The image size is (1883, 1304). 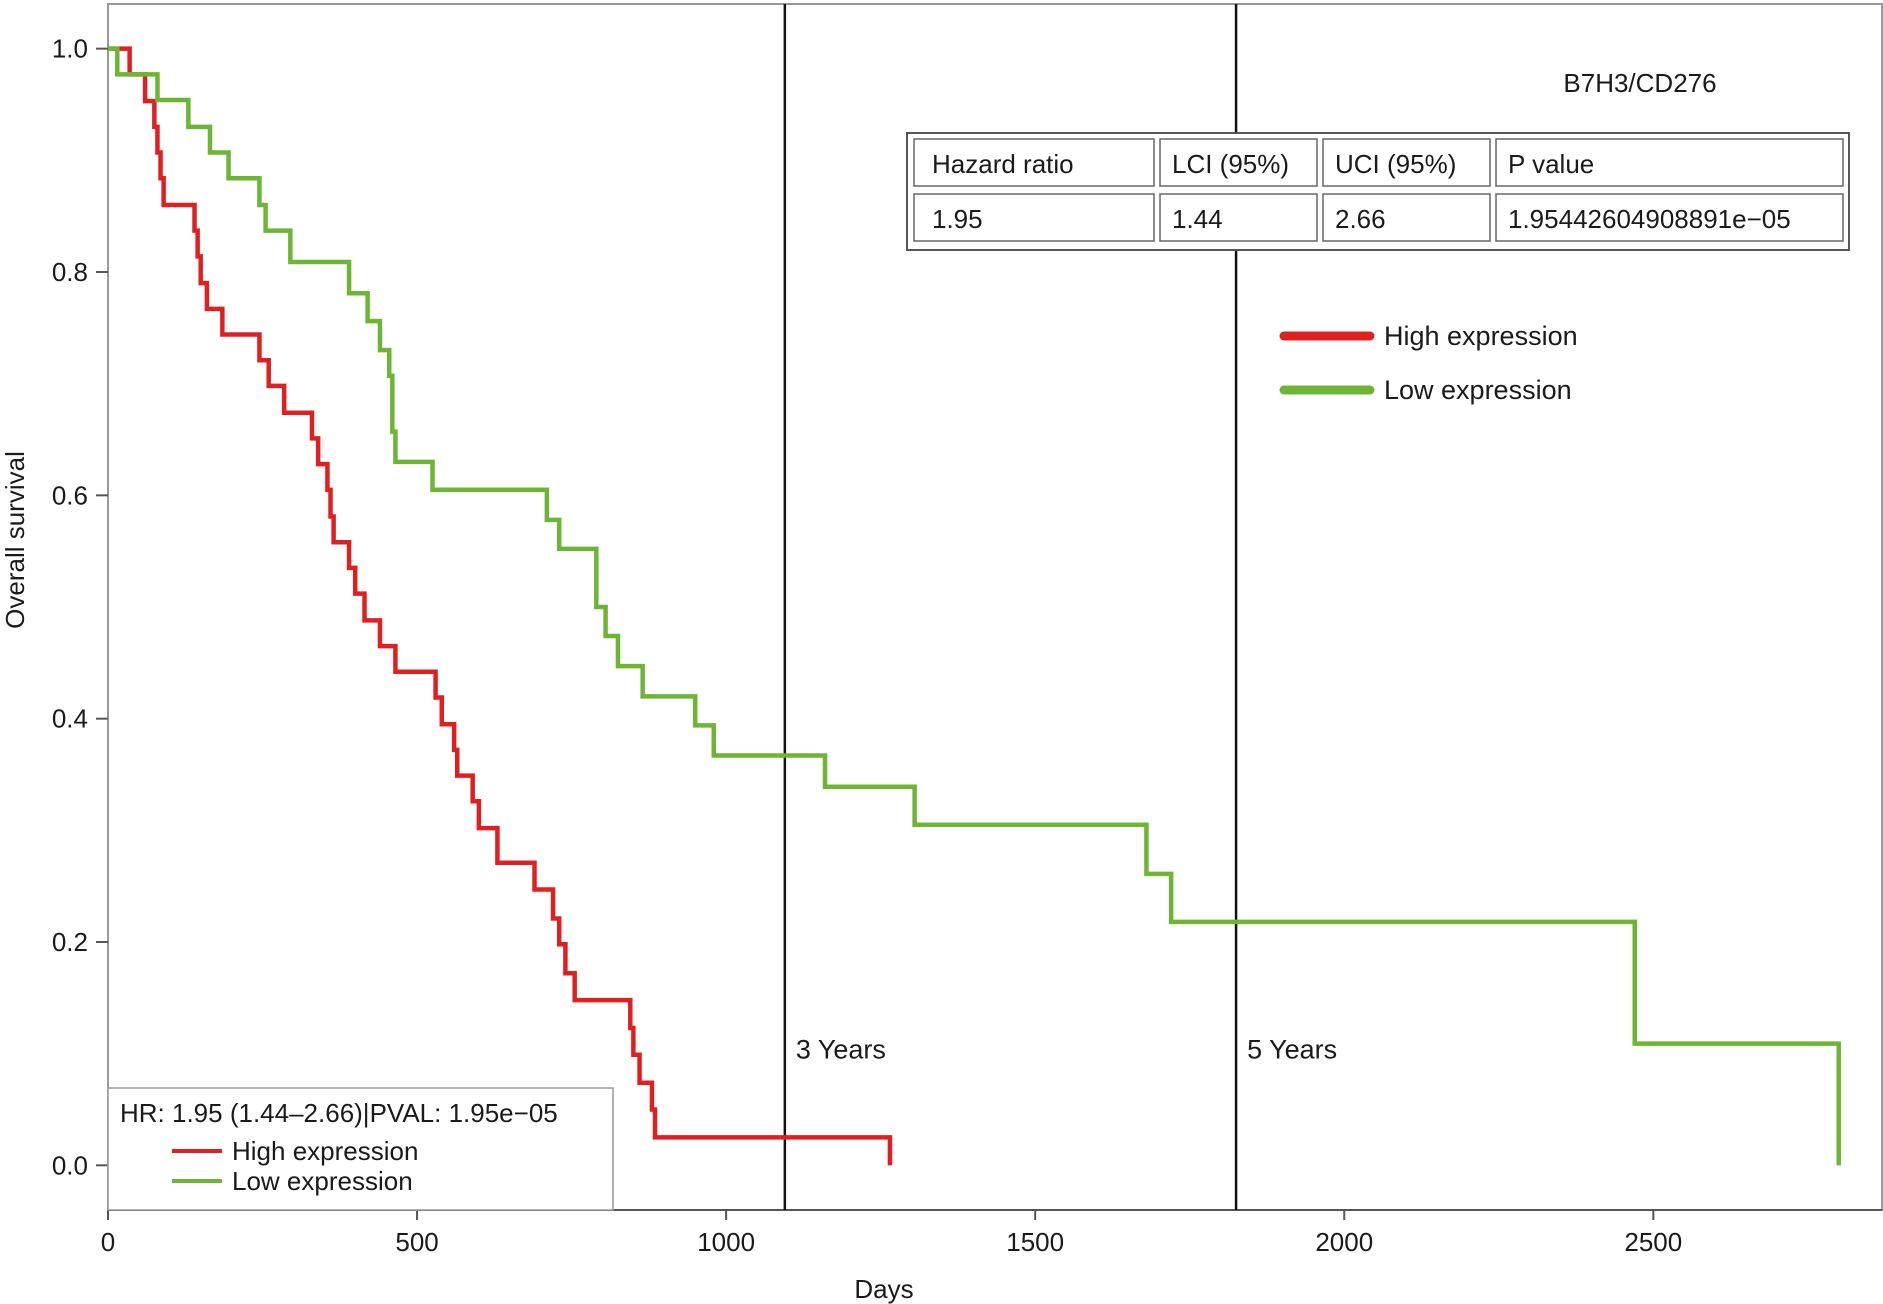 What do you see at coordinates (1003, 164) in the screenshot?
I see `stats-header-hazard-ratio: Hazard ratio` at bounding box center [1003, 164].